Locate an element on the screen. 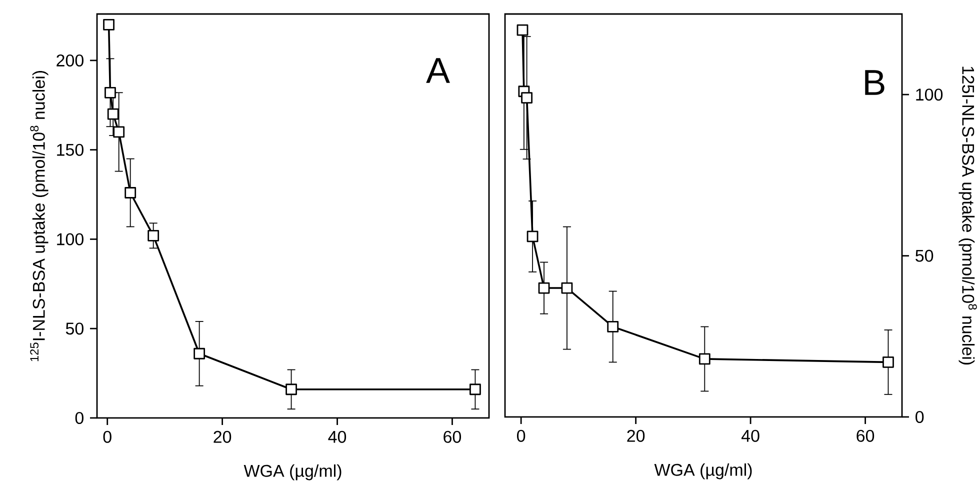 The image size is (979, 502). y2-tick-label: 0 is located at coordinates (920, 417).